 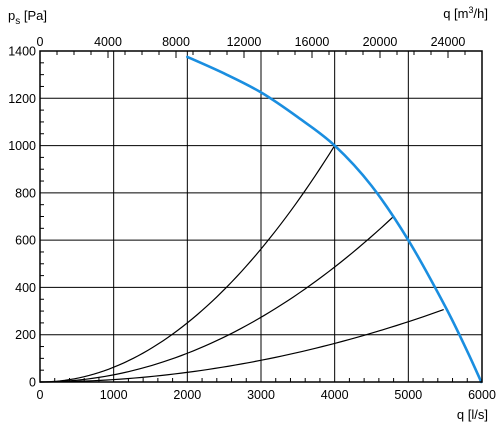 I want to click on x2-tick-label: 0, so click(x=40, y=42).